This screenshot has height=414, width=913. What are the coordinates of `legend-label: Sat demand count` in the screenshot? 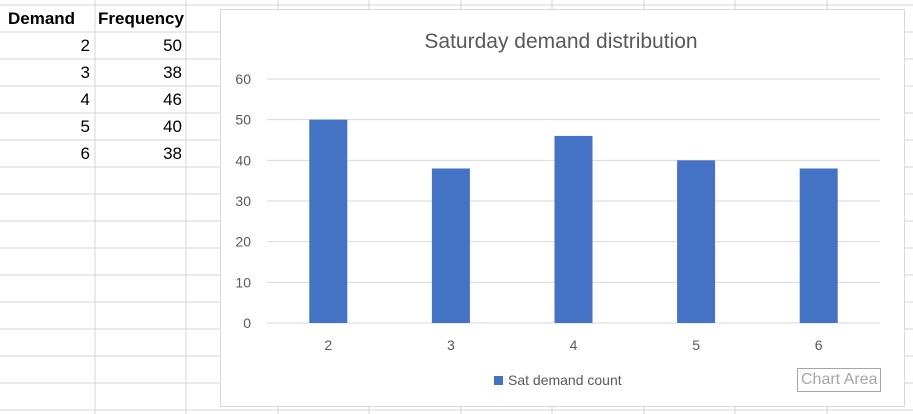 It's located at (565, 380).